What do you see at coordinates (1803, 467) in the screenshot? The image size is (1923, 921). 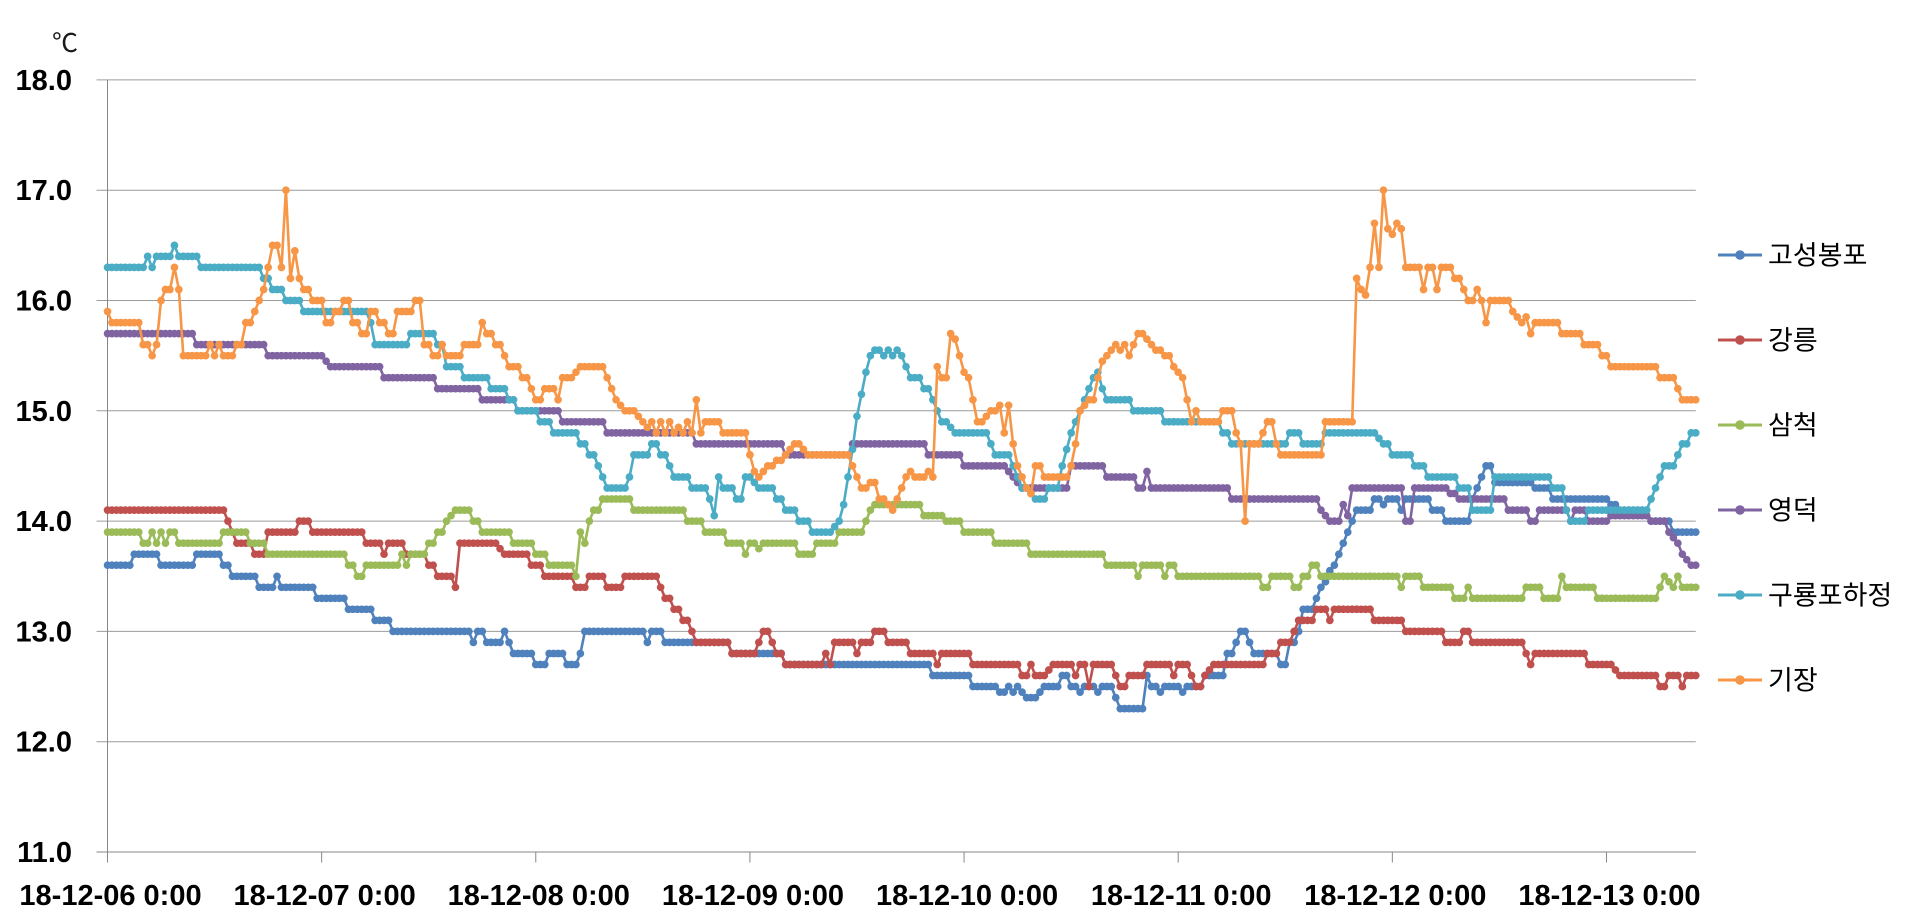 I see `legend` at bounding box center [1803, 467].